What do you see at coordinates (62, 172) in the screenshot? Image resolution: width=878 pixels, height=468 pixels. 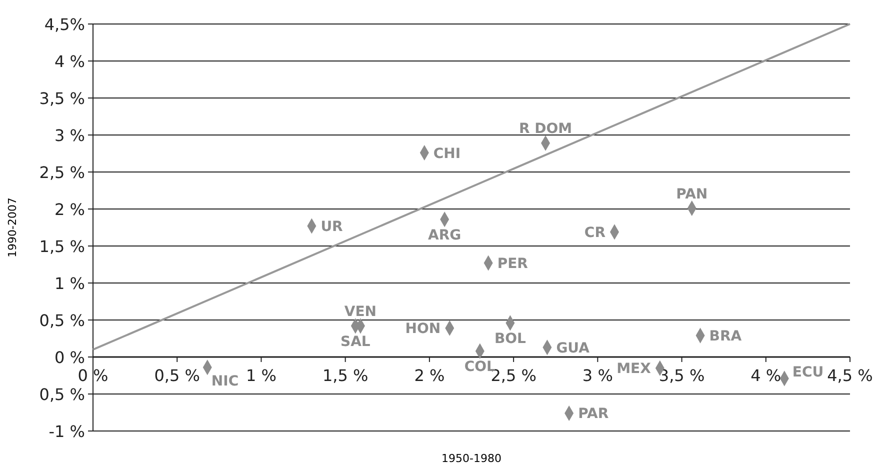 I see `y-tick-label: 2,5 %` at bounding box center [62, 172].